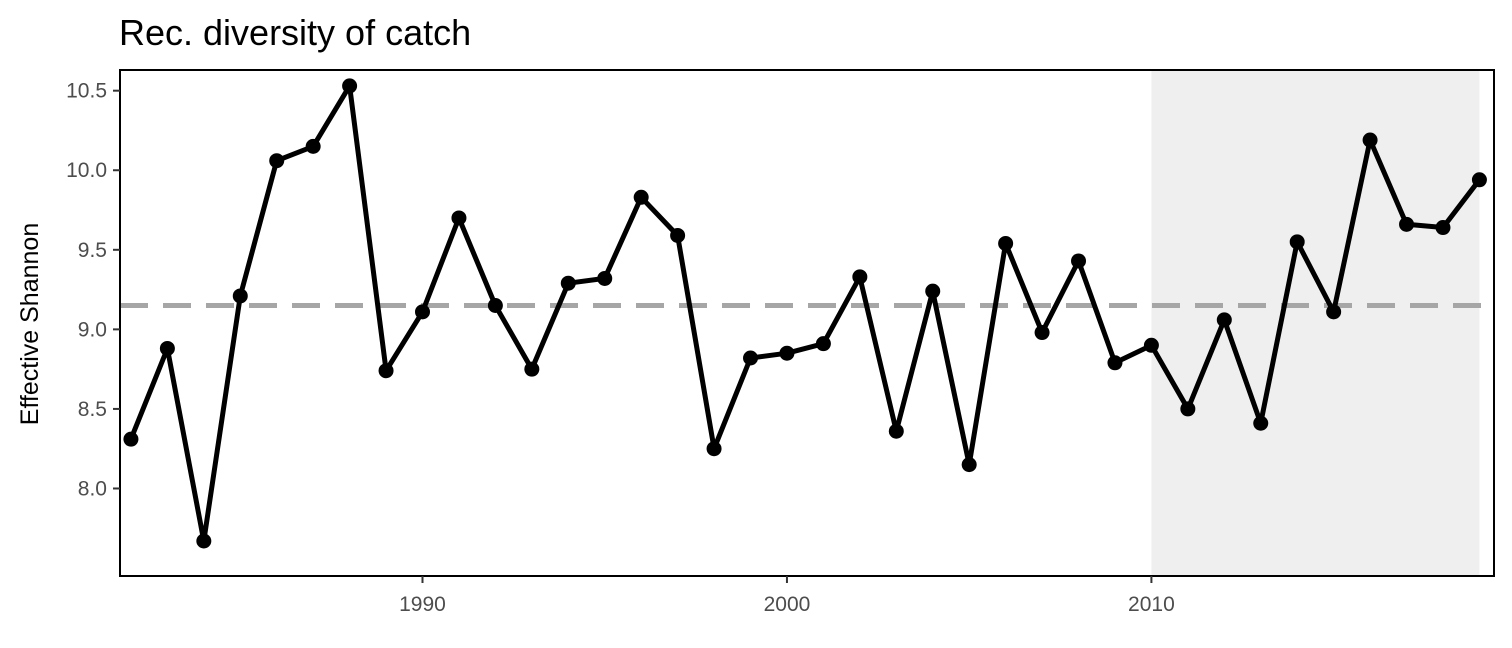  I want to click on data-point-2012, so click(1224, 320).